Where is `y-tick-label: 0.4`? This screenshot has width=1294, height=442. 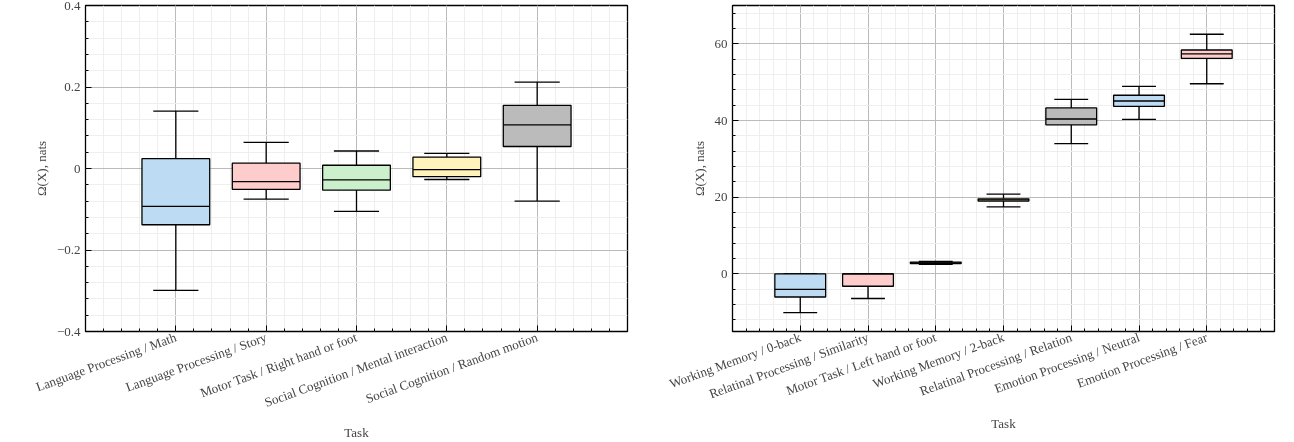 y-tick-label: 0.4 is located at coordinates (72, 6).